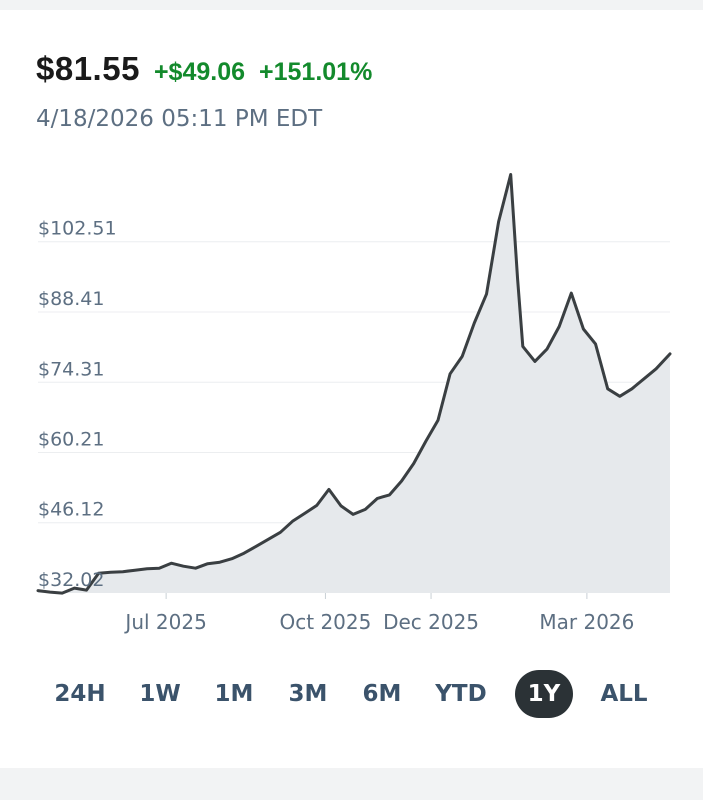  What do you see at coordinates (382, 694) in the screenshot?
I see `range-tab-6m: 6M` at bounding box center [382, 694].